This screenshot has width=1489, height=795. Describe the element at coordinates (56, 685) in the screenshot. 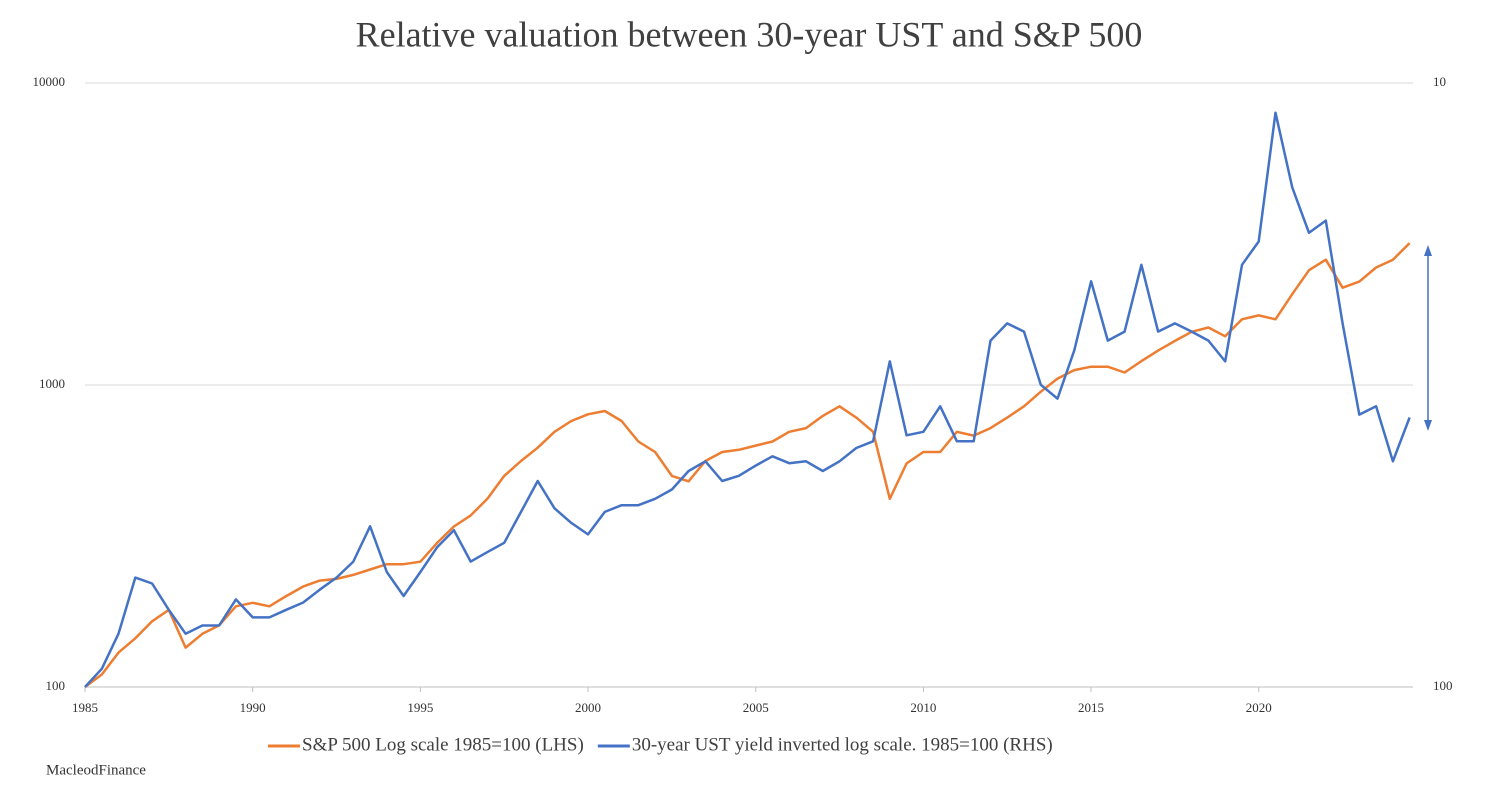

I see `y-tick-label: 100` at that location.